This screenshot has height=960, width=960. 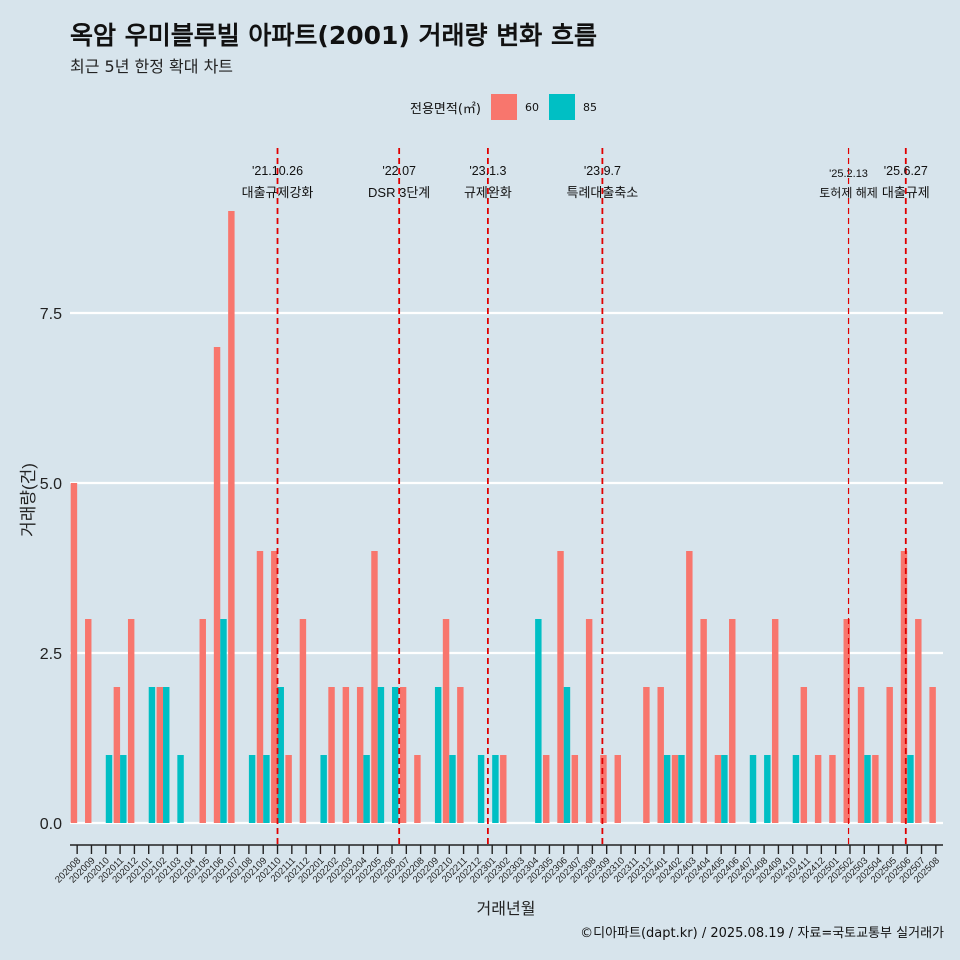 What do you see at coordinates (531, 107) in the screenshot?
I see `legend-label-60: 60` at bounding box center [531, 107].